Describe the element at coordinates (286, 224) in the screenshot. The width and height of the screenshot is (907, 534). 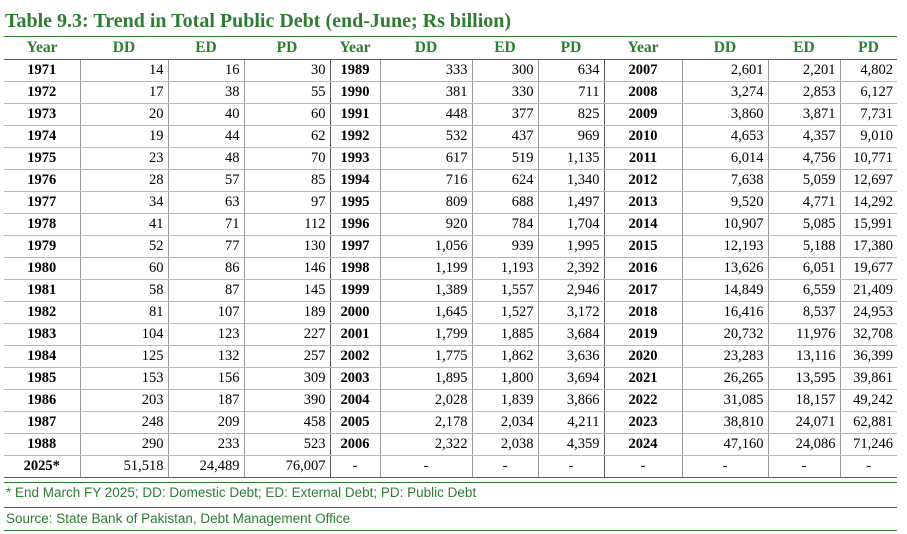
I see `pd-cell: 112` at that location.